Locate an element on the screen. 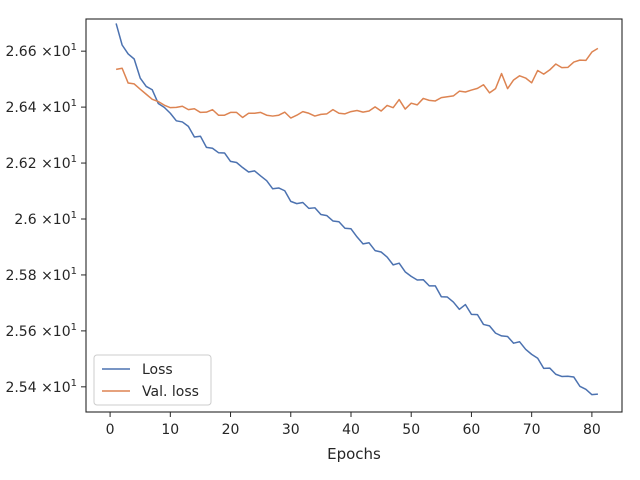  series-line-val-loss is located at coordinates (357, 83).